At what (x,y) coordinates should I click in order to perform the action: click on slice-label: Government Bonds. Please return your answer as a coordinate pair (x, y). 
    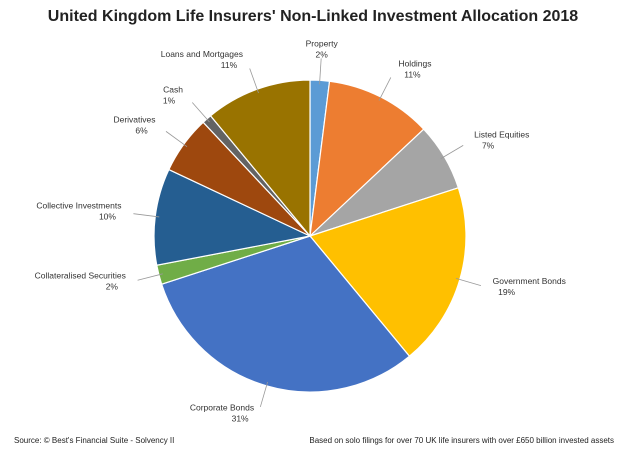
    Looking at the image, I should click on (529, 281).